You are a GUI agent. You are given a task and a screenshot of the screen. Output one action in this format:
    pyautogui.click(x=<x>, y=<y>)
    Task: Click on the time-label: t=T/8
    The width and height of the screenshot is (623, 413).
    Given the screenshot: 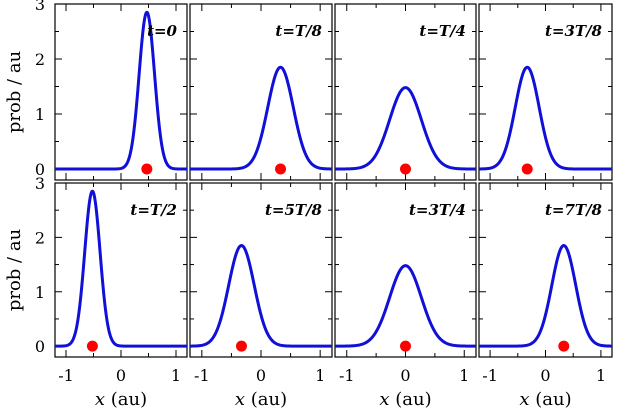 What is the action you would take?
    pyautogui.click(x=298, y=31)
    